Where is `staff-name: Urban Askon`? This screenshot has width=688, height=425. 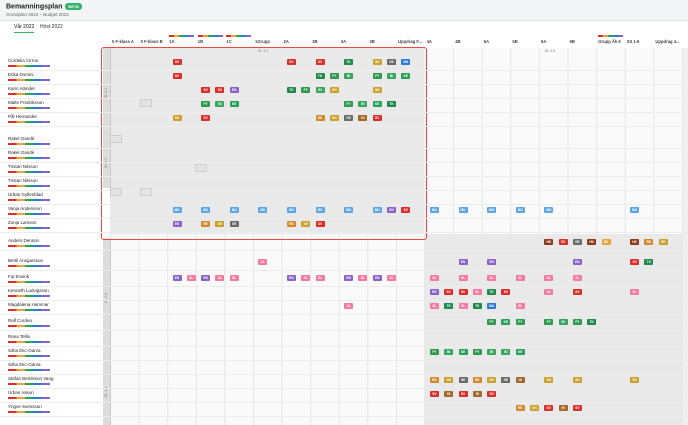 staff-name: Urban Askon is located at coordinates (21, 392).